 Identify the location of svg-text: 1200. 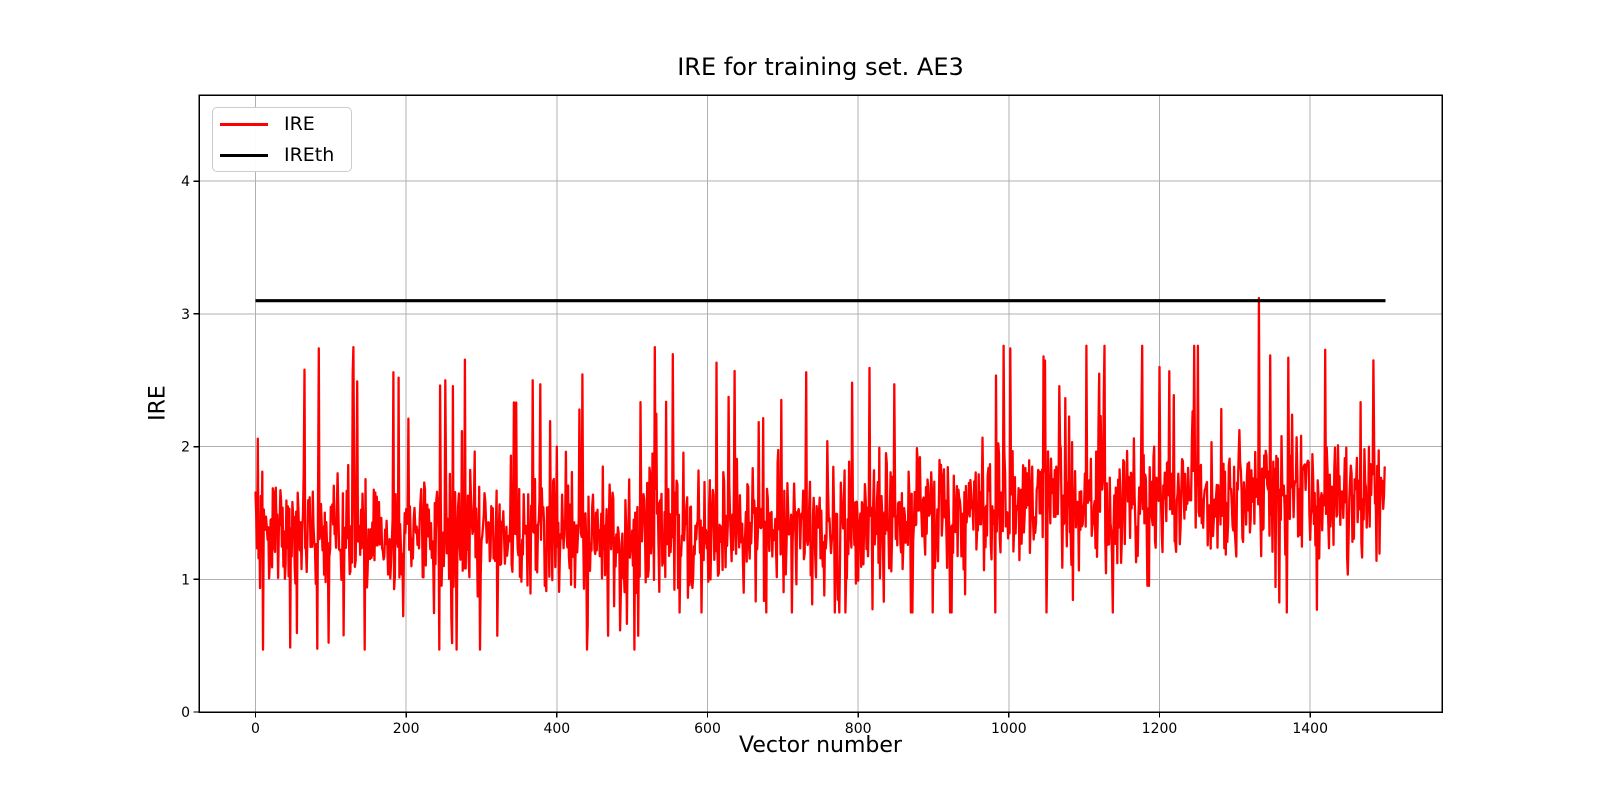
(1160, 729).